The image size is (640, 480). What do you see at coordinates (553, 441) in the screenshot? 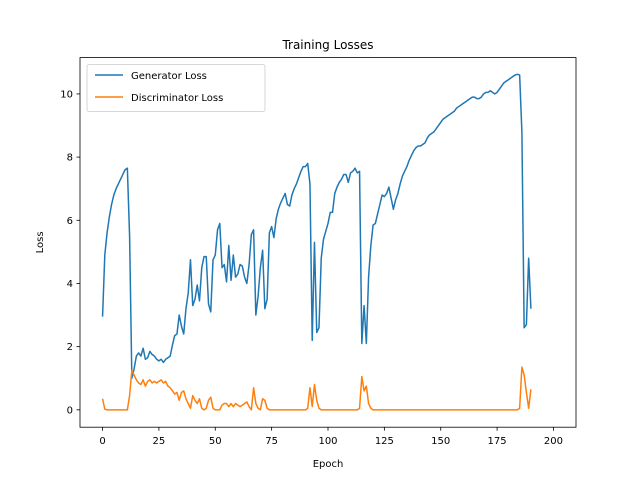
I see `x-tick-label: 200` at bounding box center [553, 441].